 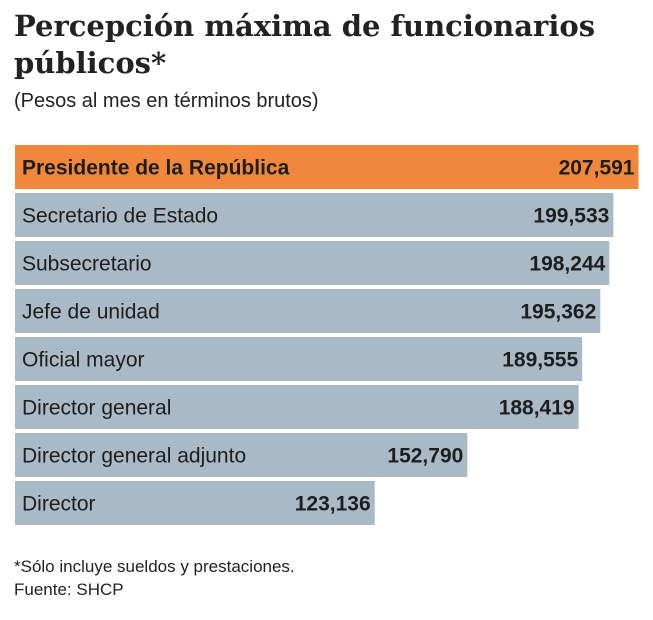 What do you see at coordinates (156, 168) in the screenshot?
I see `category-label: Presidente de la República` at bounding box center [156, 168].